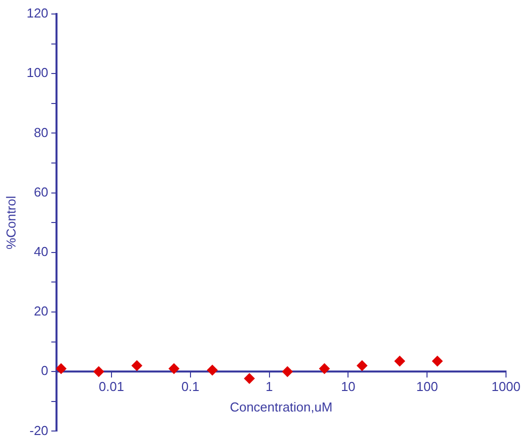 The width and height of the screenshot is (526, 442). I want to click on x-tick-label: 0.01, so click(111, 386).